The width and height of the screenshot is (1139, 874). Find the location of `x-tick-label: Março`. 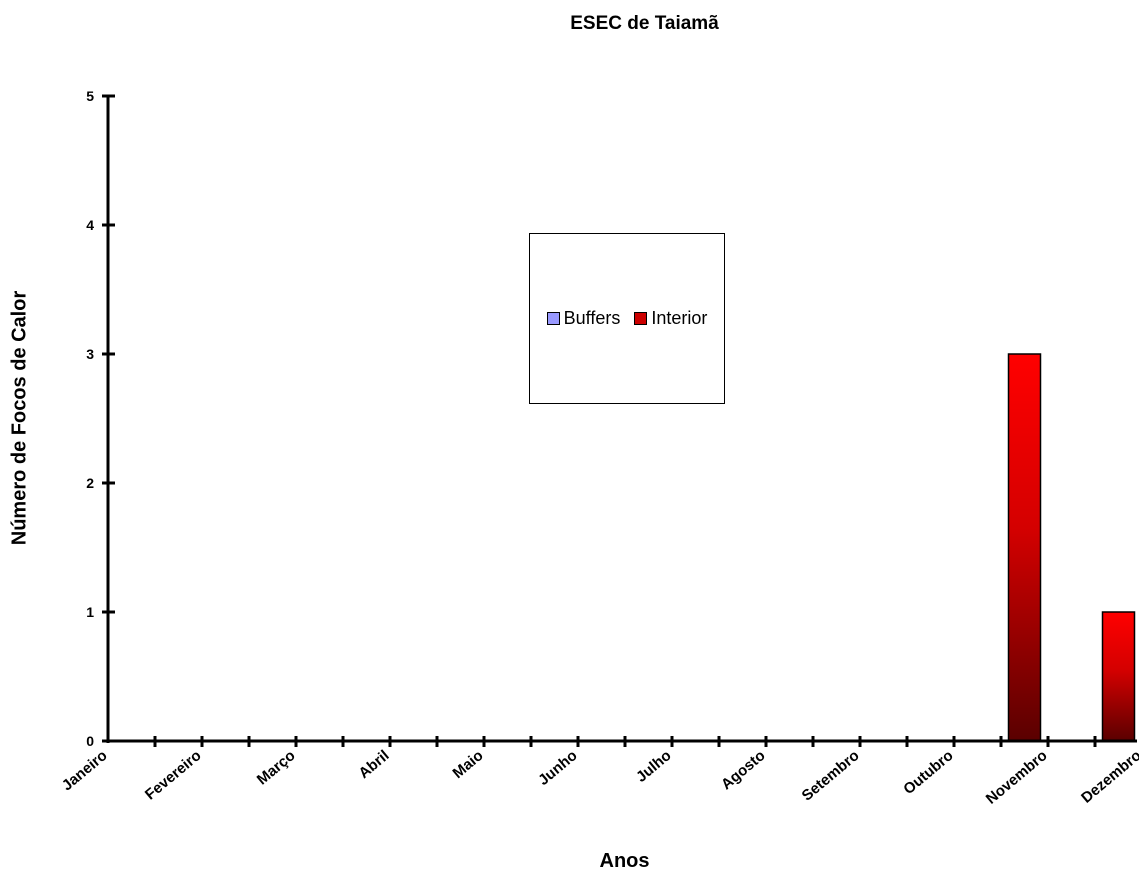

x-tick-label: Março is located at coordinates (276, 767).